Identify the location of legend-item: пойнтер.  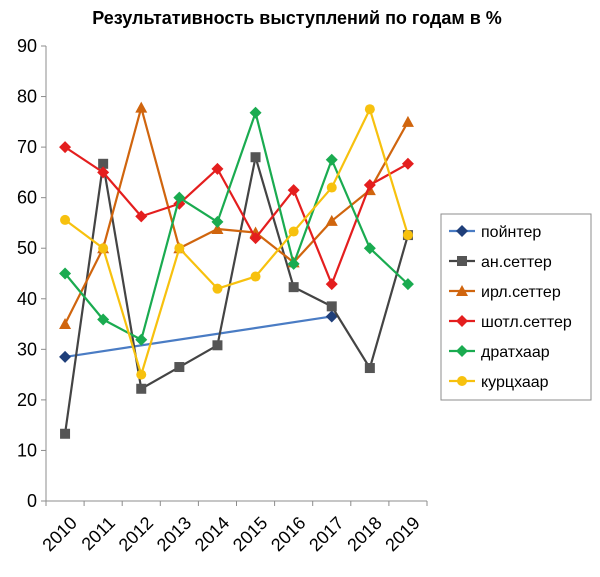
(495, 232).